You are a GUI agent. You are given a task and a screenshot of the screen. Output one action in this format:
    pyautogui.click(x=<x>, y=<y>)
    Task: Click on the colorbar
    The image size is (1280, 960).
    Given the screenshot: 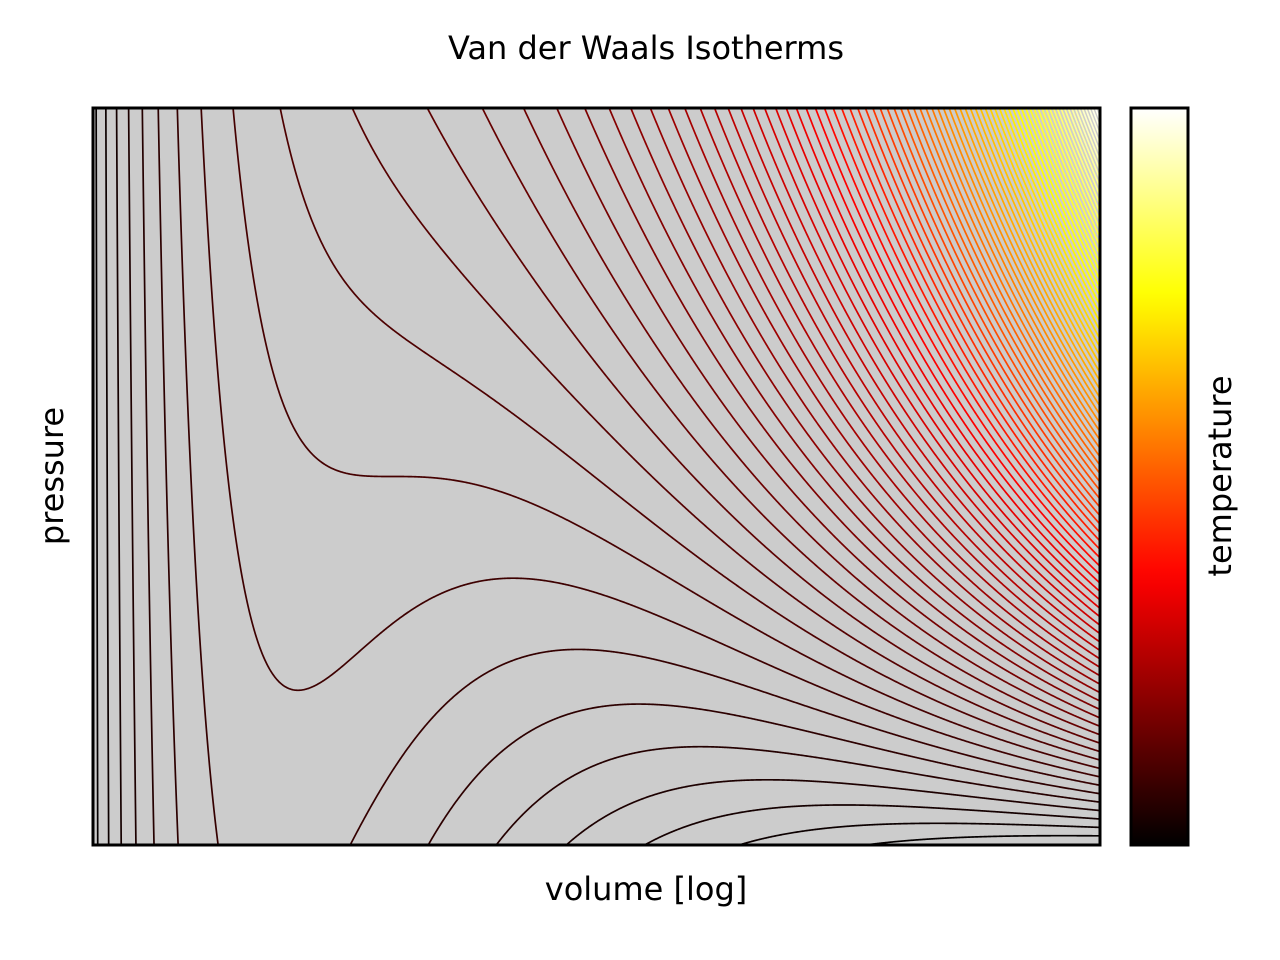 What is the action you would take?
    pyautogui.click(x=1159, y=476)
    